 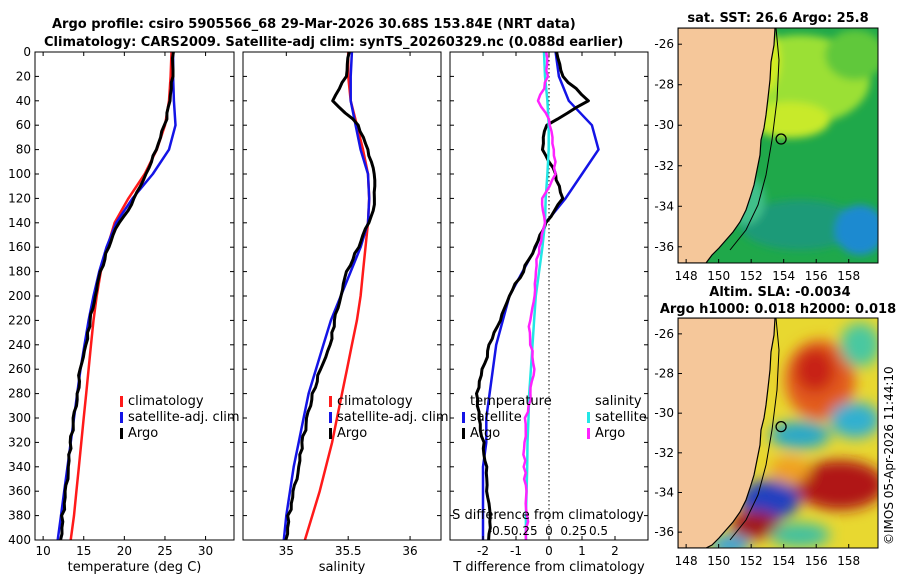 I want to click on x-tick-label: 35, so click(x=286, y=551).